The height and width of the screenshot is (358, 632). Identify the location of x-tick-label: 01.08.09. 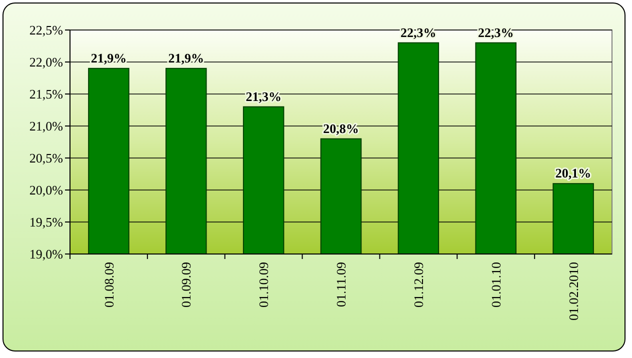
(108, 285).